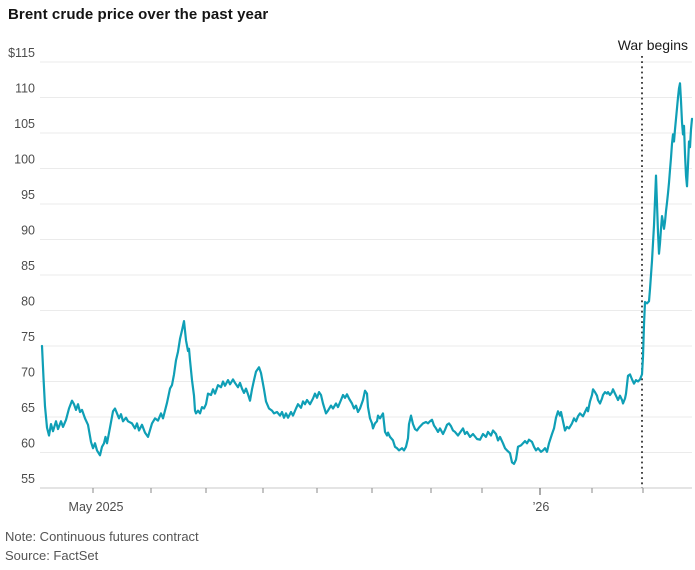  What do you see at coordinates (28, 408) in the screenshot?
I see `y-axis-label: 65` at bounding box center [28, 408].